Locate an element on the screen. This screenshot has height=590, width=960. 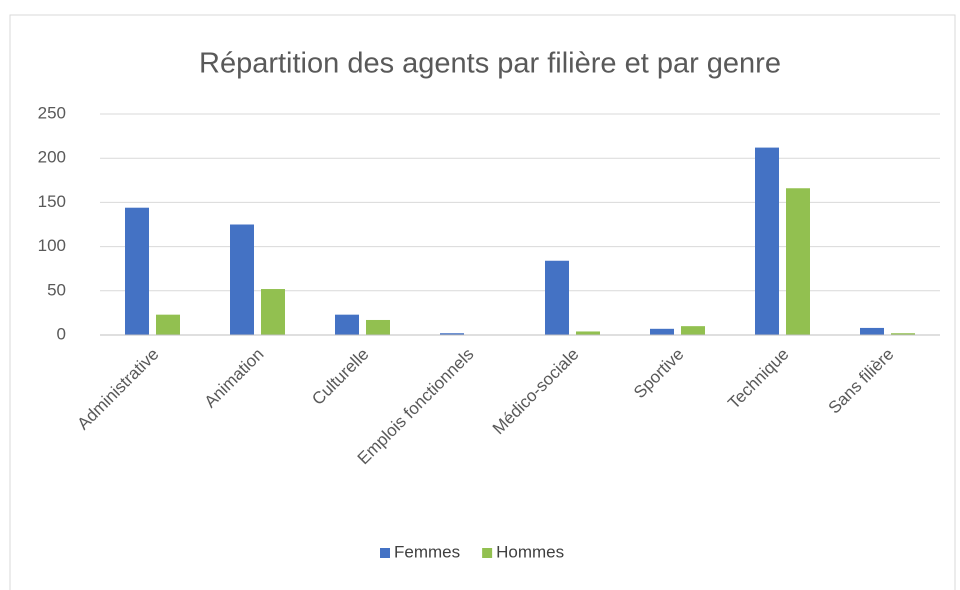
x-tick-label: Emplois fonctionnels is located at coordinates (416, 407).